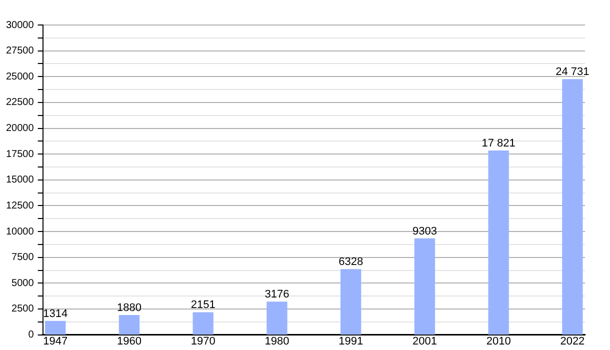 The width and height of the screenshot is (610, 350). Describe the element at coordinates (20, 206) in the screenshot. I see `y-tick-label: 12500` at that location.